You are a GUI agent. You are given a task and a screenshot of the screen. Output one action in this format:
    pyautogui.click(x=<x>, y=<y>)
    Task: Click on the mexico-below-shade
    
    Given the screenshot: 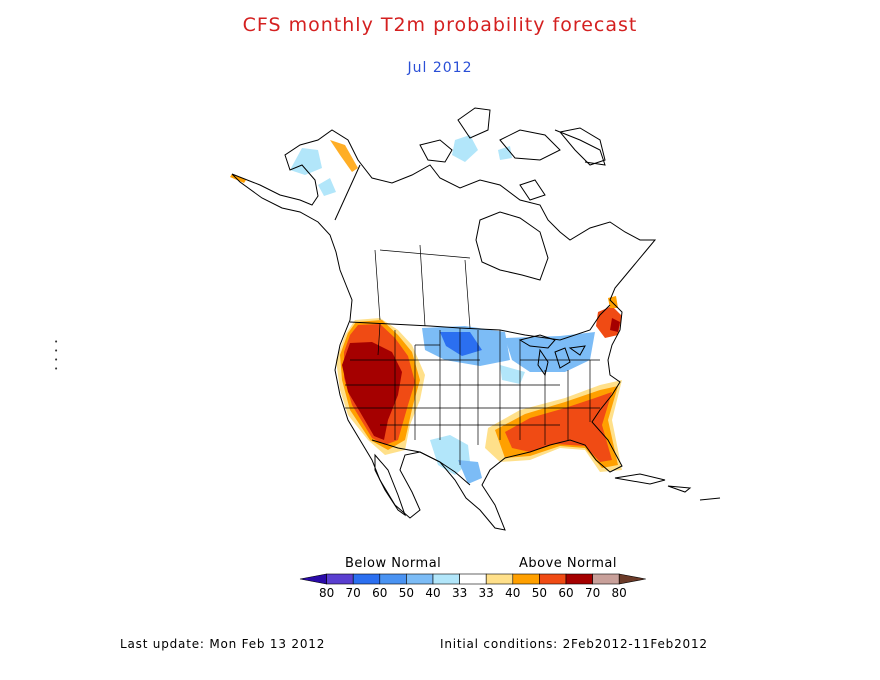 What is the action you would take?
    pyautogui.click(x=470, y=472)
    